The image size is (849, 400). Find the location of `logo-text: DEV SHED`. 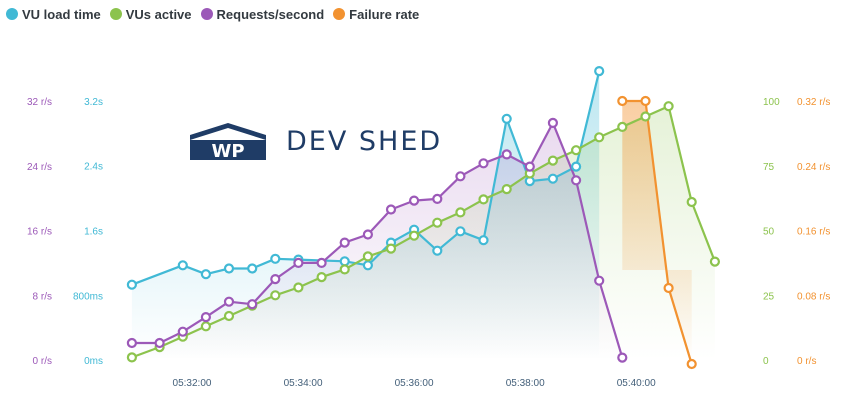

logo-text: DEV SHED is located at coordinates (364, 141).